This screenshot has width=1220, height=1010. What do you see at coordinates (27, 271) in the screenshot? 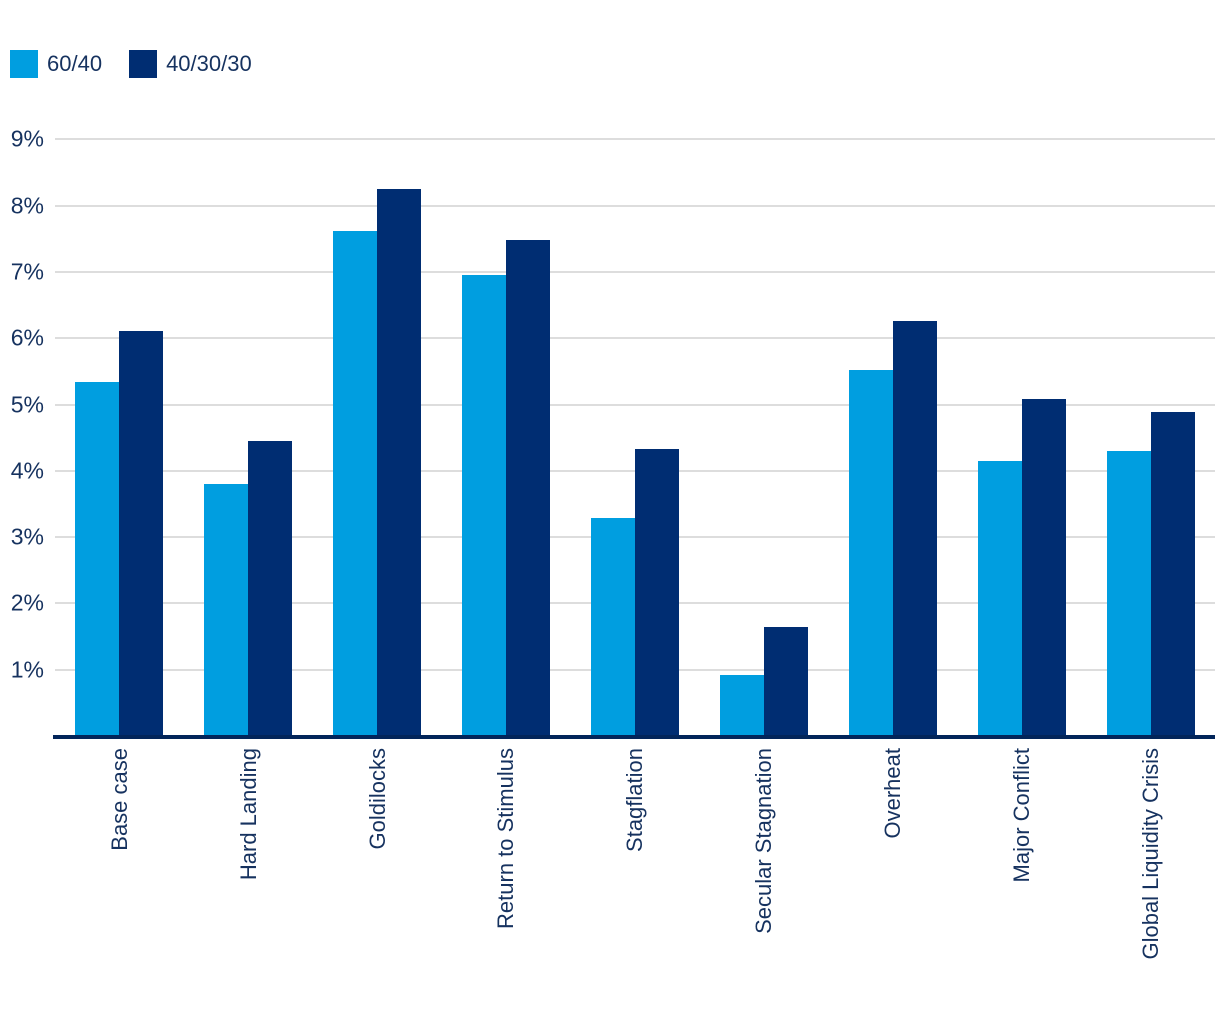
I see `y-axis-tick-label: 7%` at bounding box center [27, 271].